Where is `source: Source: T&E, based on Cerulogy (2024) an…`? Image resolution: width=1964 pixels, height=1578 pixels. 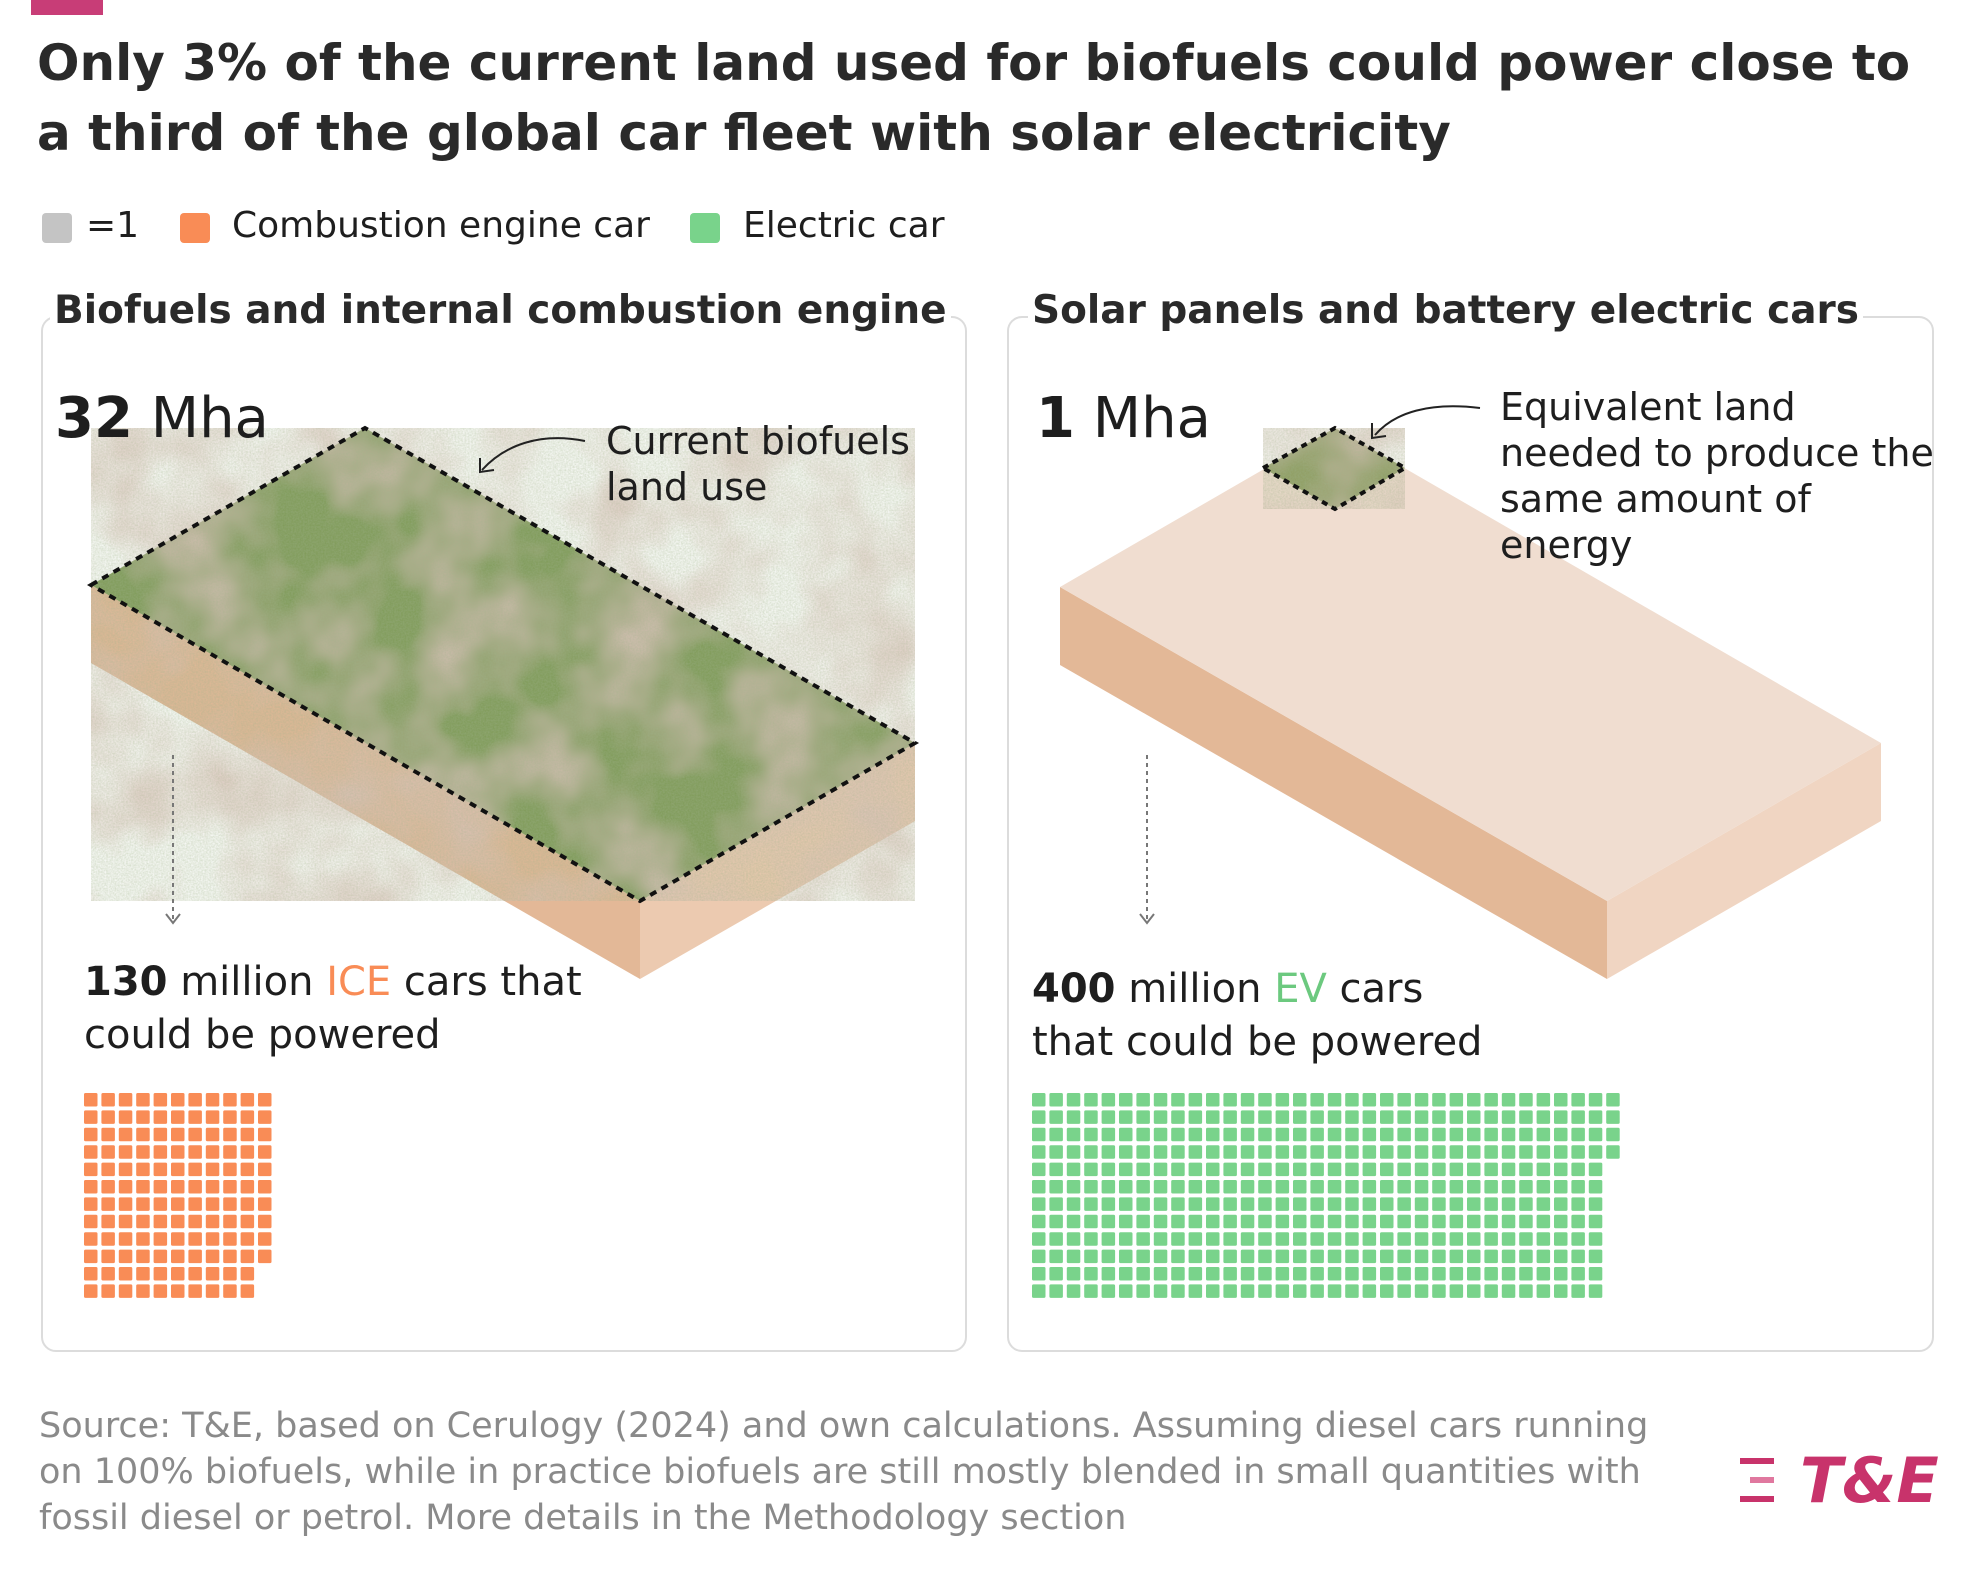 source: Source: T&E, based on Cerulogy (2024) an… is located at coordinates (844, 1472).